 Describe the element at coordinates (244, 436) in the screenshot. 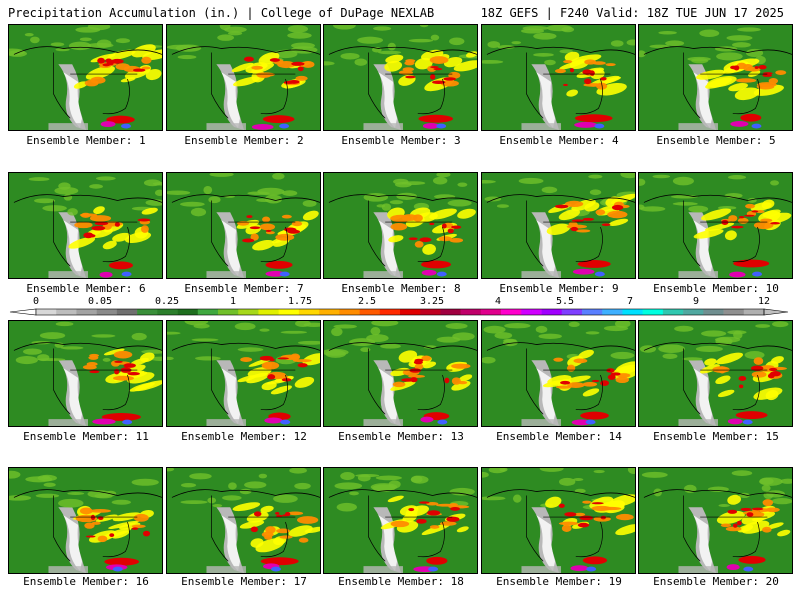

I see `ensemble-member-label: Ensemble Member: 12` at that location.